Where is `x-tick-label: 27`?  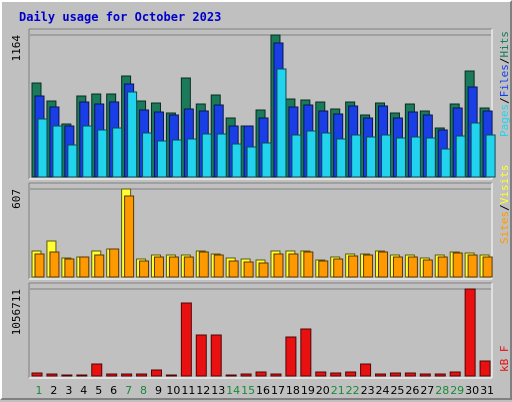 x-tick-label: 27 is located at coordinates (427, 390).